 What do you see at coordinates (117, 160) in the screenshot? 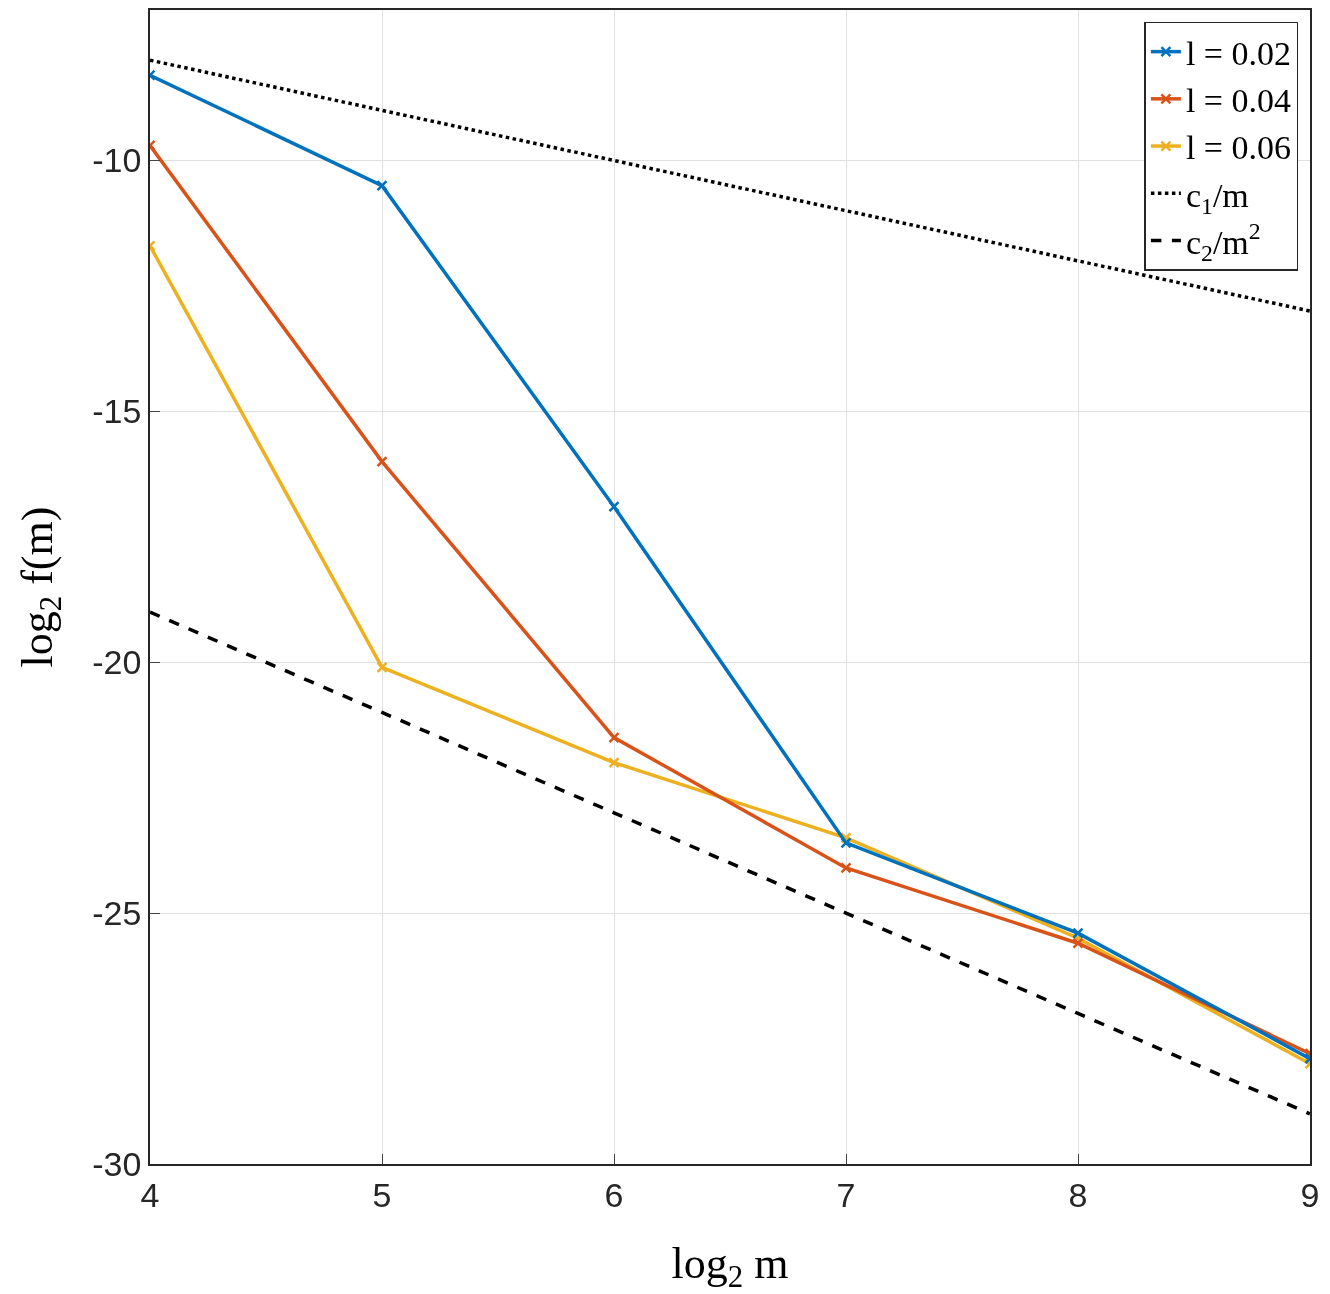
I see `y-tick-label: -10` at bounding box center [117, 160].